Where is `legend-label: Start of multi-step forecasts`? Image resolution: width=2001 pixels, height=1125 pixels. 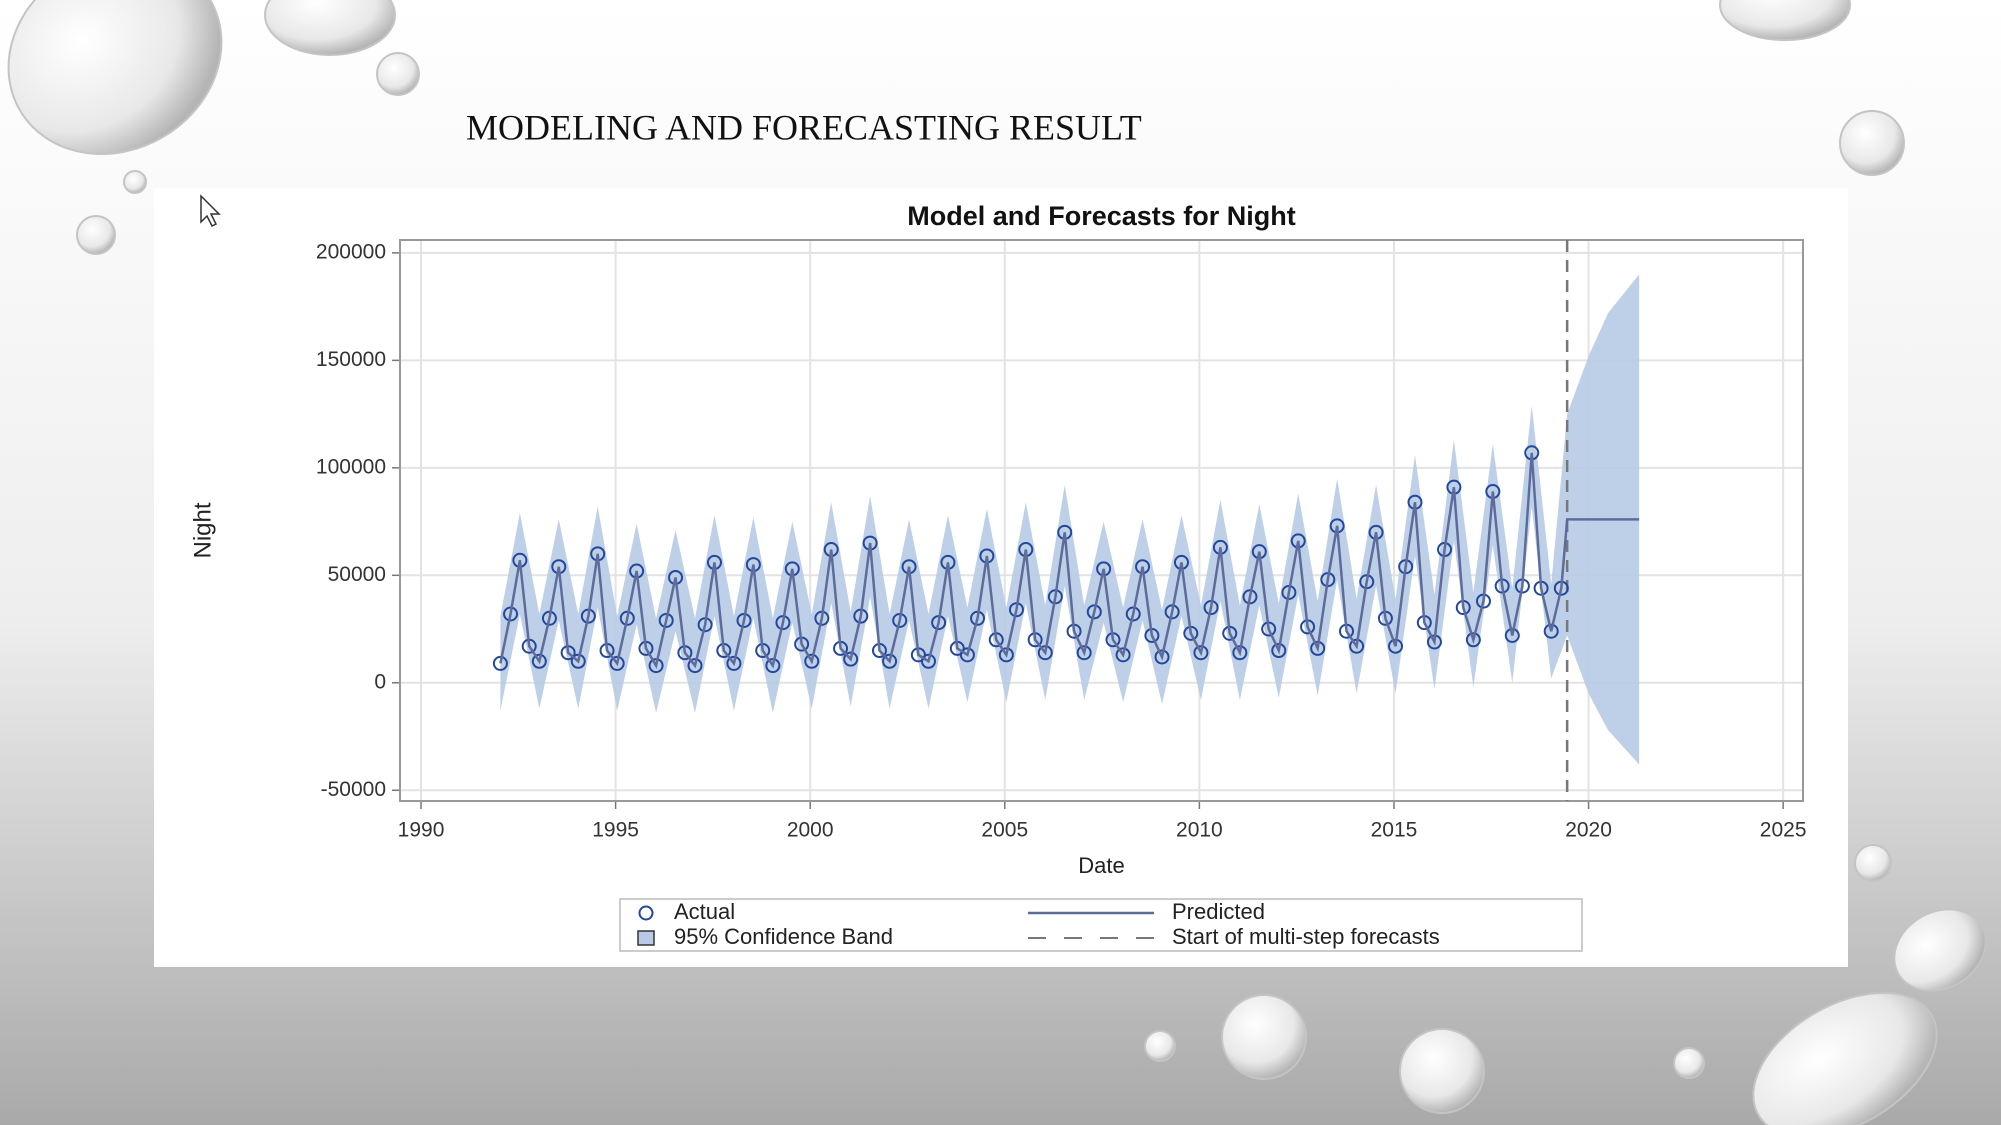 legend-label: Start of multi-step forecasts is located at coordinates (1306, 936).